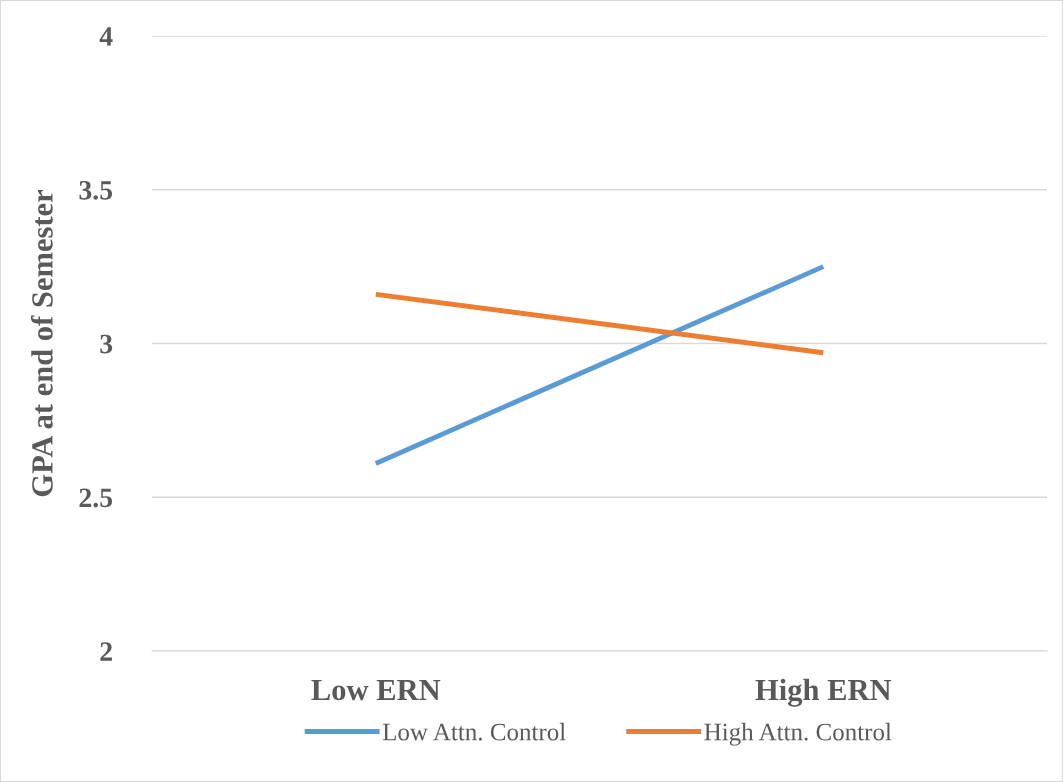 The height and width of the screenshot is (782, 1063). I want to click on y-tick-label: 2, so click(106, 651).